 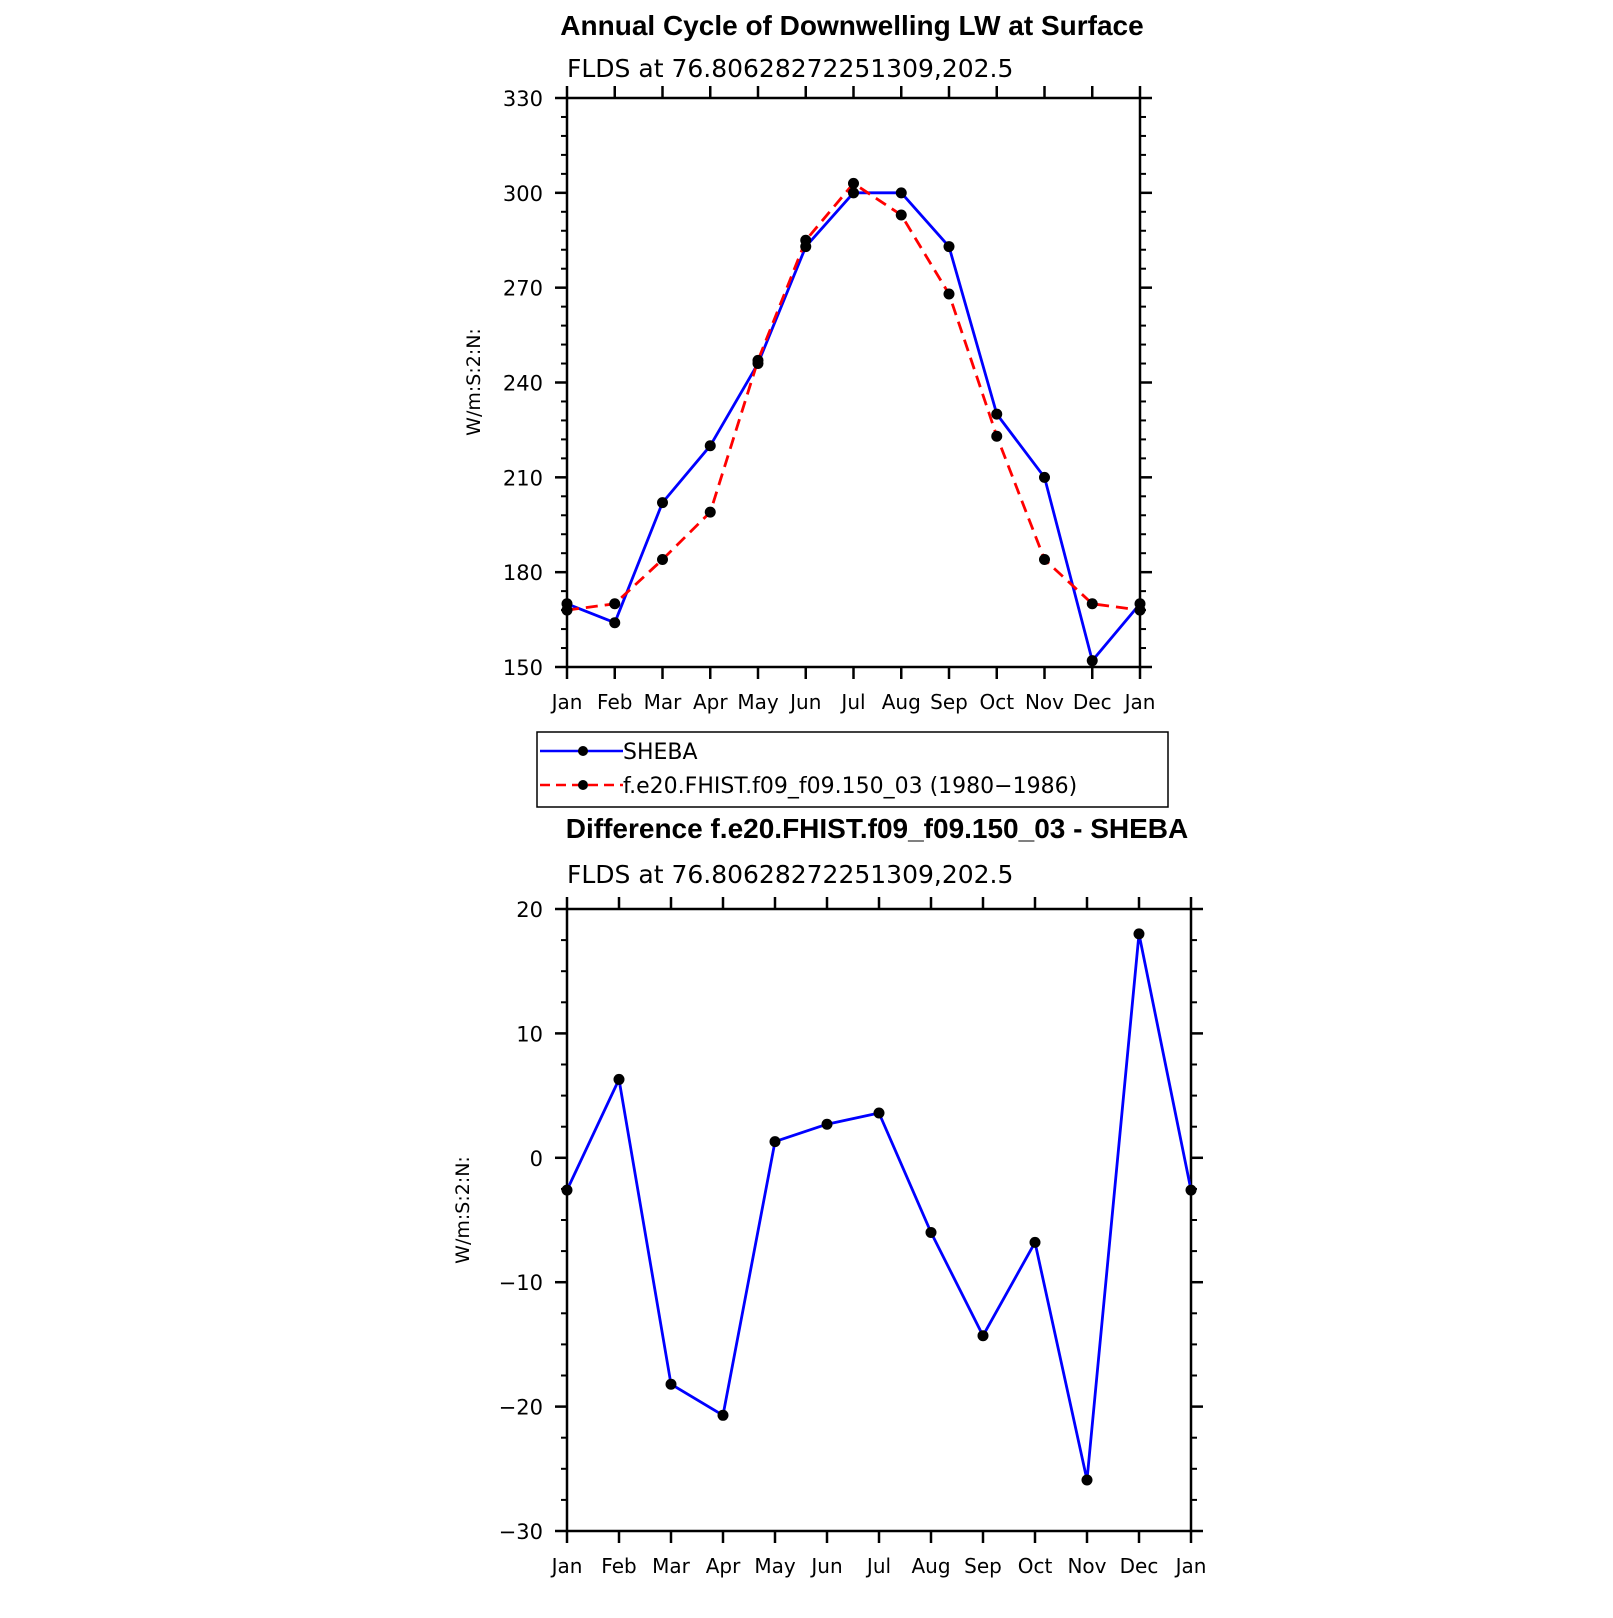 What do you see at coordinates (710, 702) in the screenshot?
I see `p1-xtick-label: Apr` at bounding box center [710, 702].